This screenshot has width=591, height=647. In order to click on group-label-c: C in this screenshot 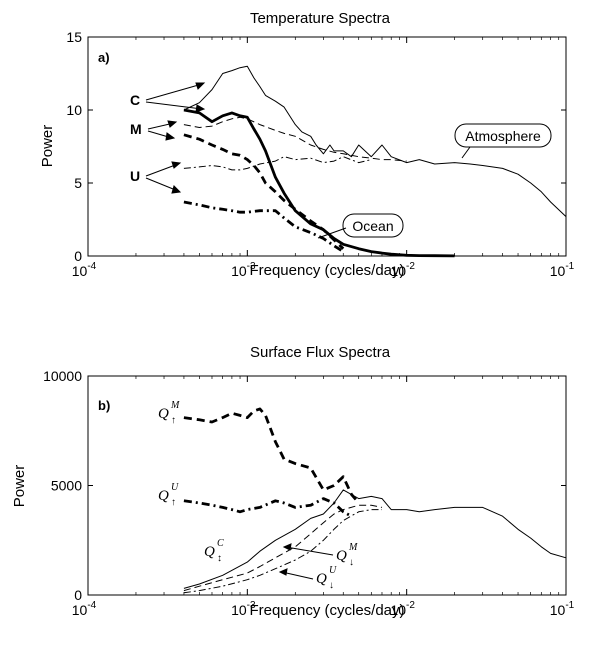, I will do `click(135, 100)`.